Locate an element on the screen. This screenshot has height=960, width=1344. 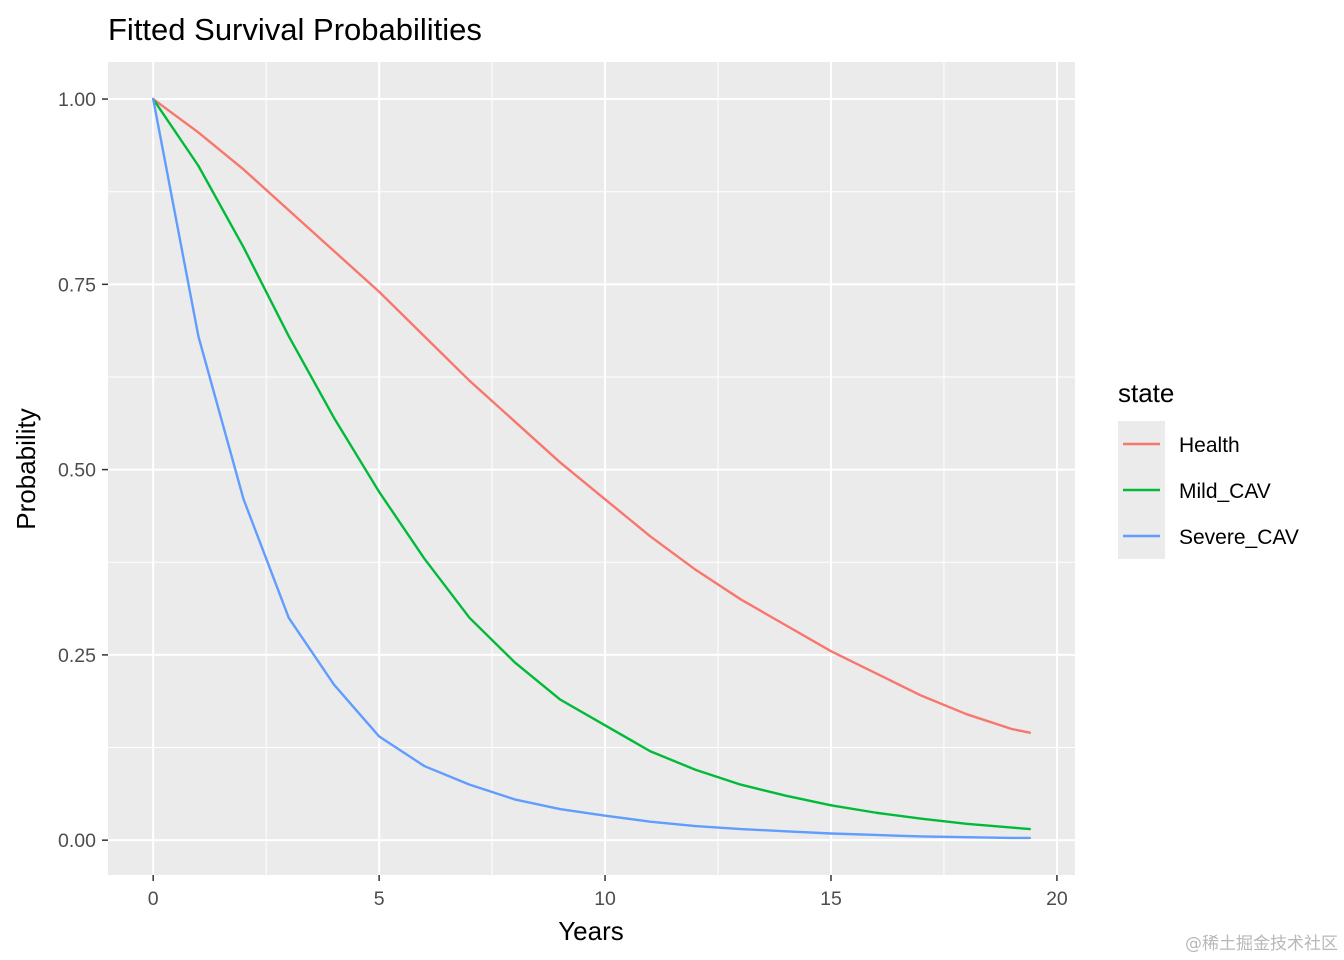
legend-label-health: Health is located at coordinates (1209, 445).